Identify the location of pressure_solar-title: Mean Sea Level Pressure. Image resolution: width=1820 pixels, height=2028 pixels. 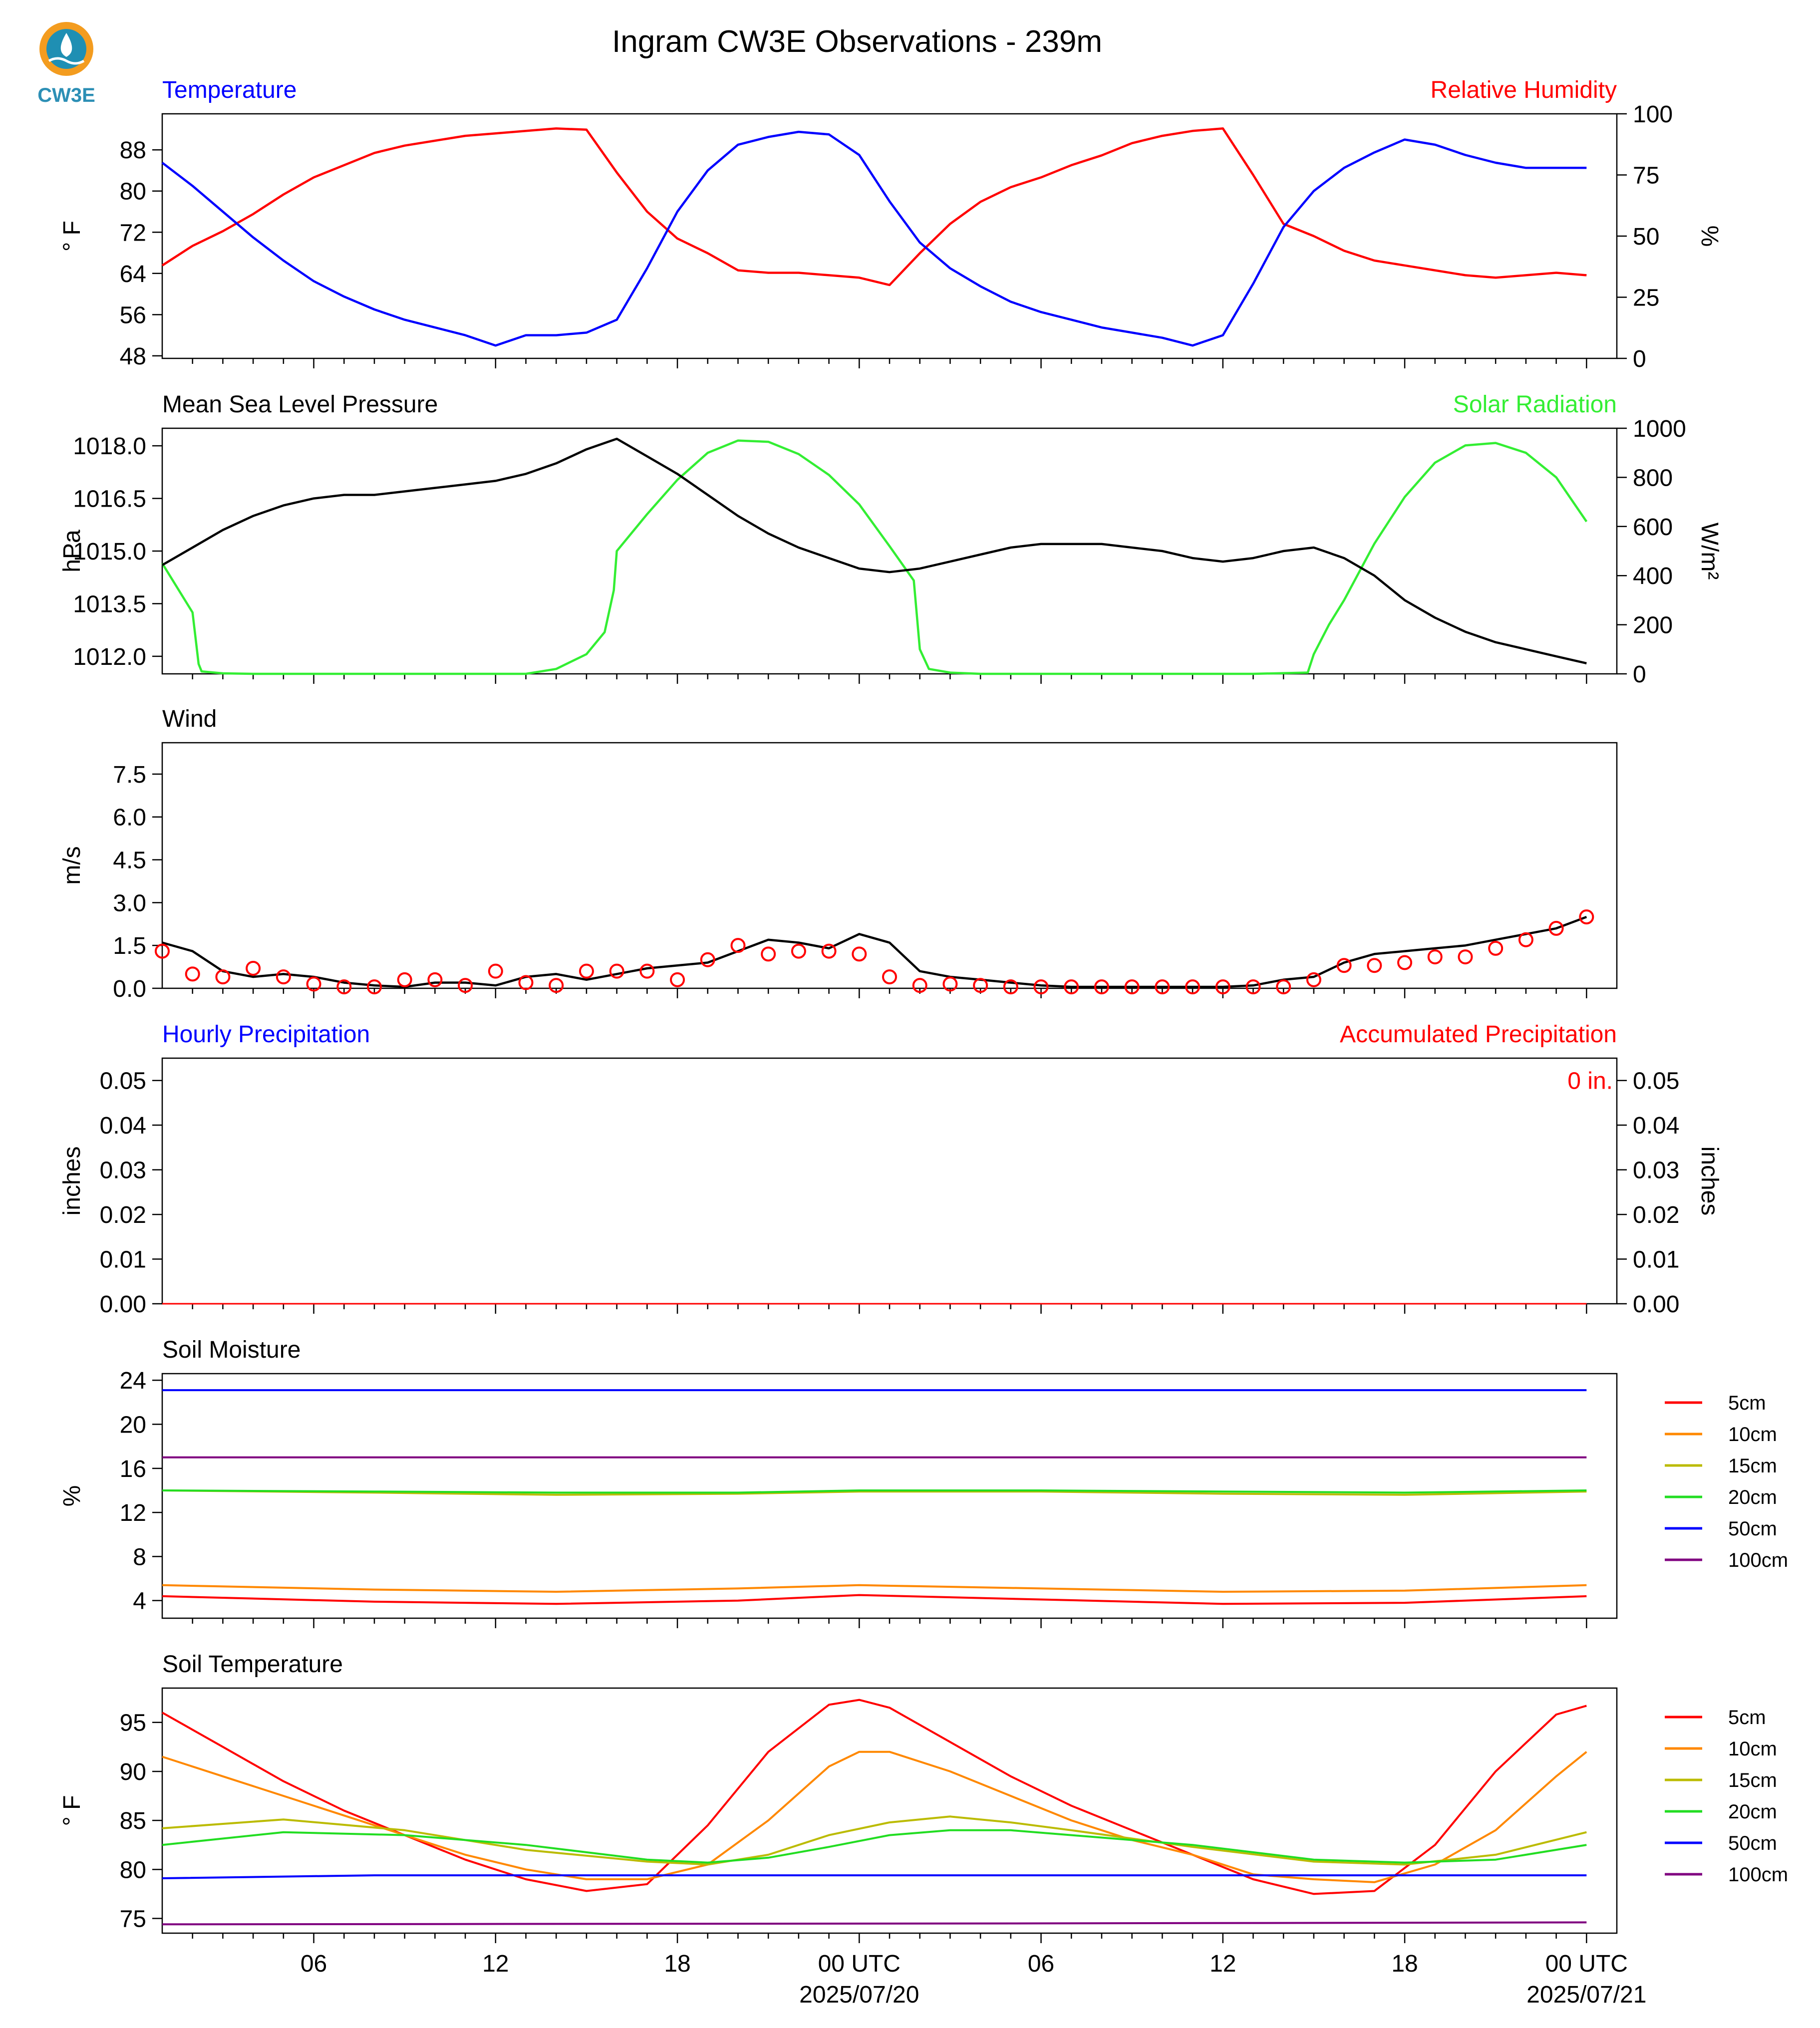
(300, 404).